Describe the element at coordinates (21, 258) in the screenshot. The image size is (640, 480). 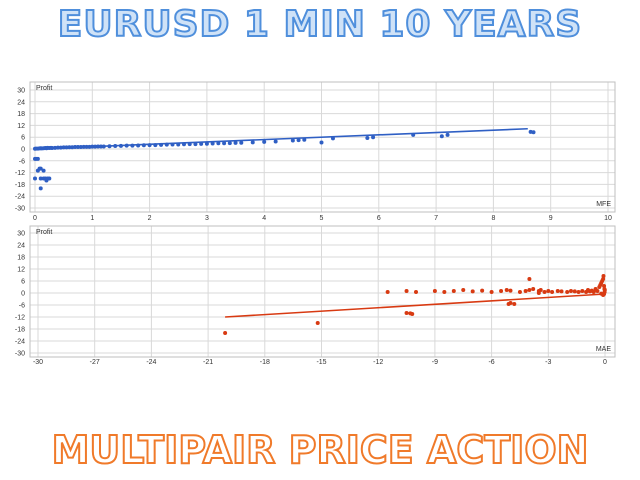
I see `mae-y-tick-label: 18` at that location.